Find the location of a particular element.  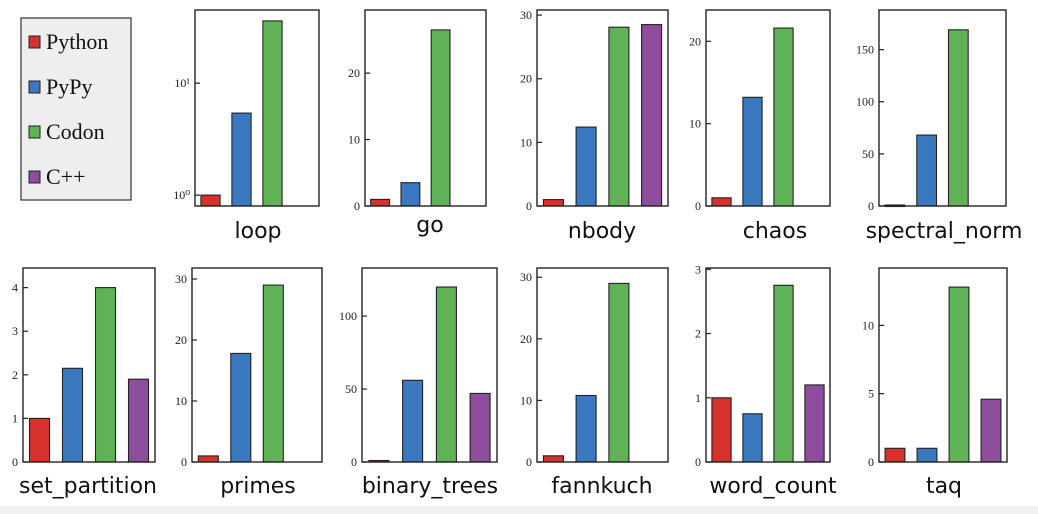

panel-loop: 10⁰ 10¹ loop is located at coordinates (246, 126).